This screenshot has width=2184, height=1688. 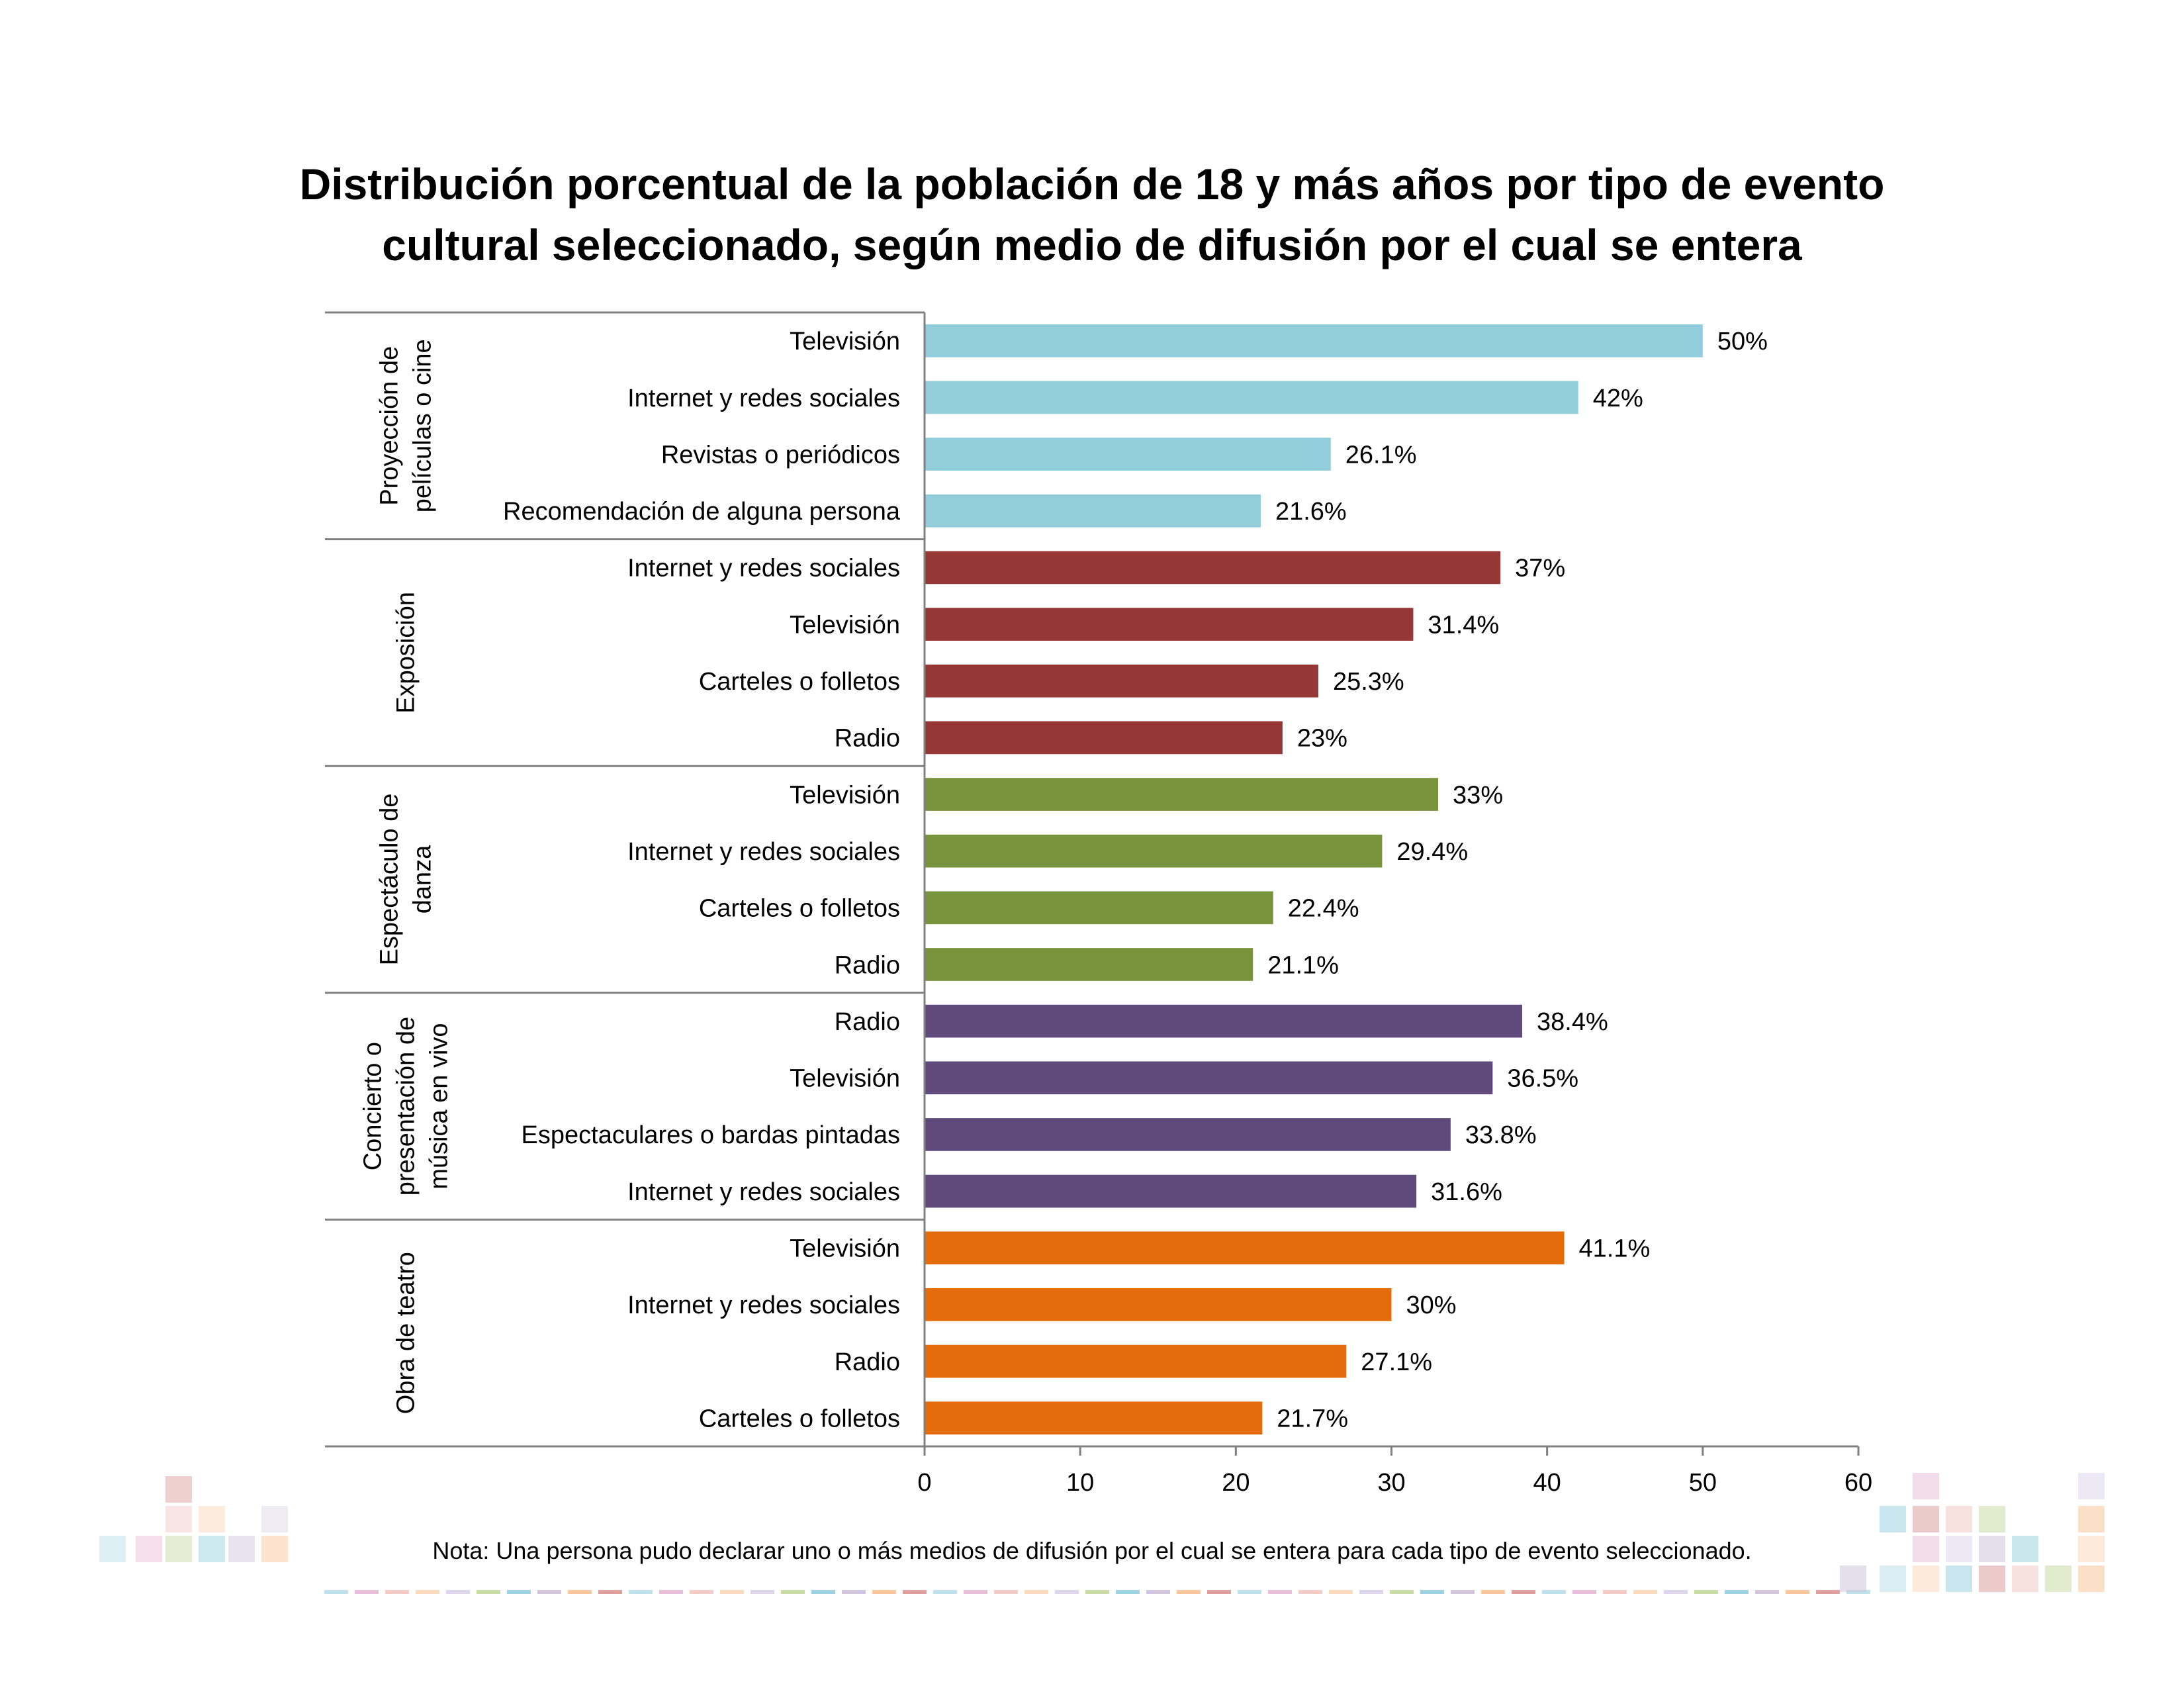 I want to click on x-tick-label: 40, so click(x=1547, y=1483).